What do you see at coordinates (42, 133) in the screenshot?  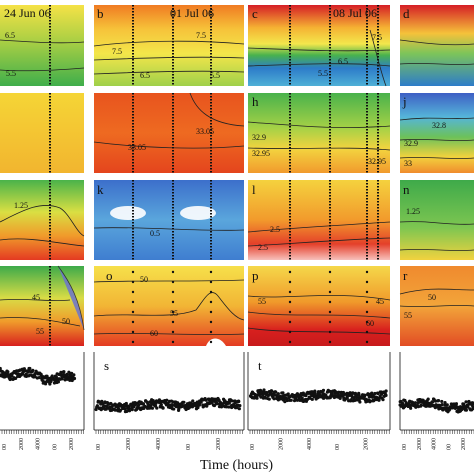 I see `panel-e` at bounding box center [42, 133].